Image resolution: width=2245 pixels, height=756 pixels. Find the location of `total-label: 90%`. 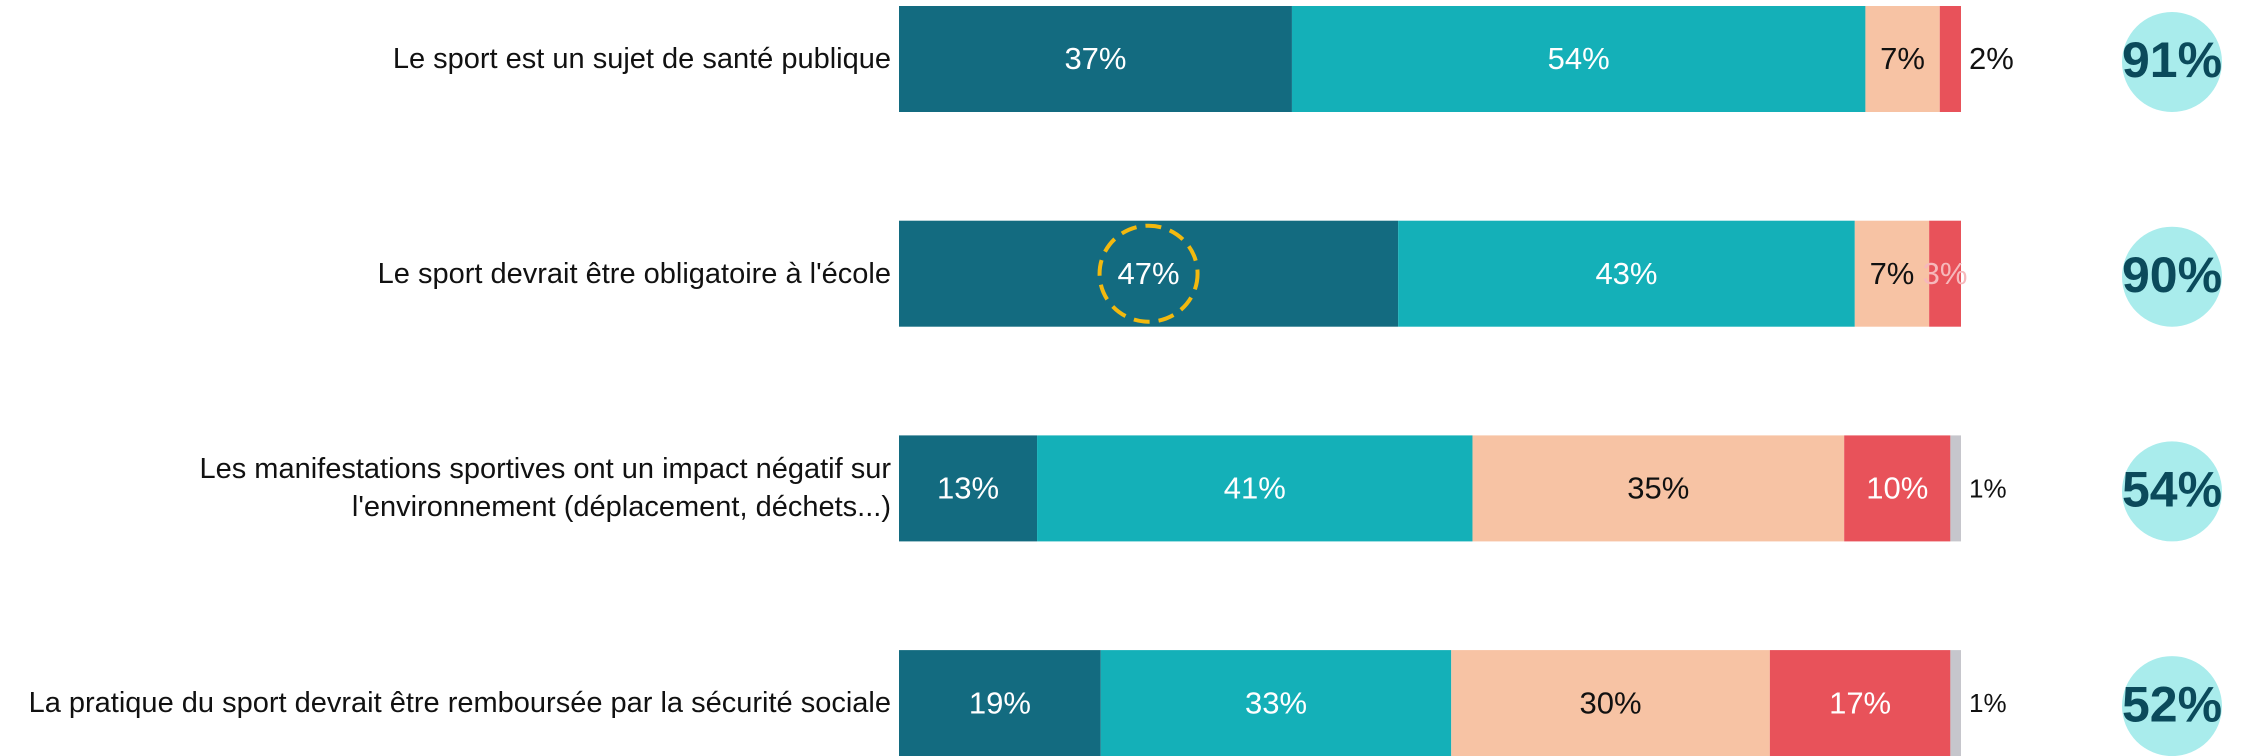

total-label: 90% is located at coordinates (2172, 275).